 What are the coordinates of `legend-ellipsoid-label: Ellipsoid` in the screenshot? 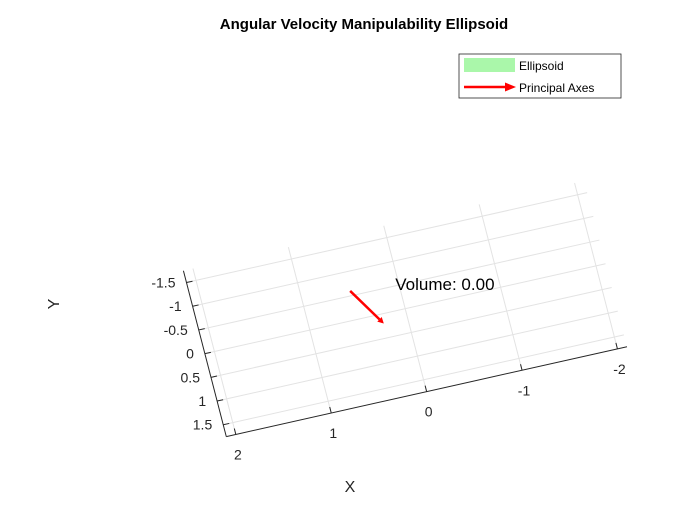 It's located at (541, 66).